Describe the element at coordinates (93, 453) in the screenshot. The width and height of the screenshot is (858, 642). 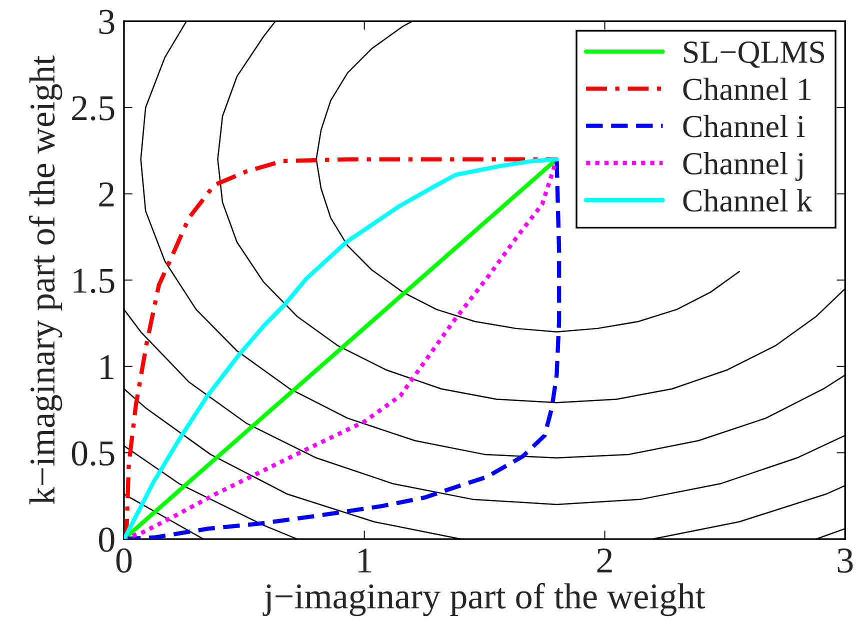
I see `y-tick-label: 0.5` at that location.